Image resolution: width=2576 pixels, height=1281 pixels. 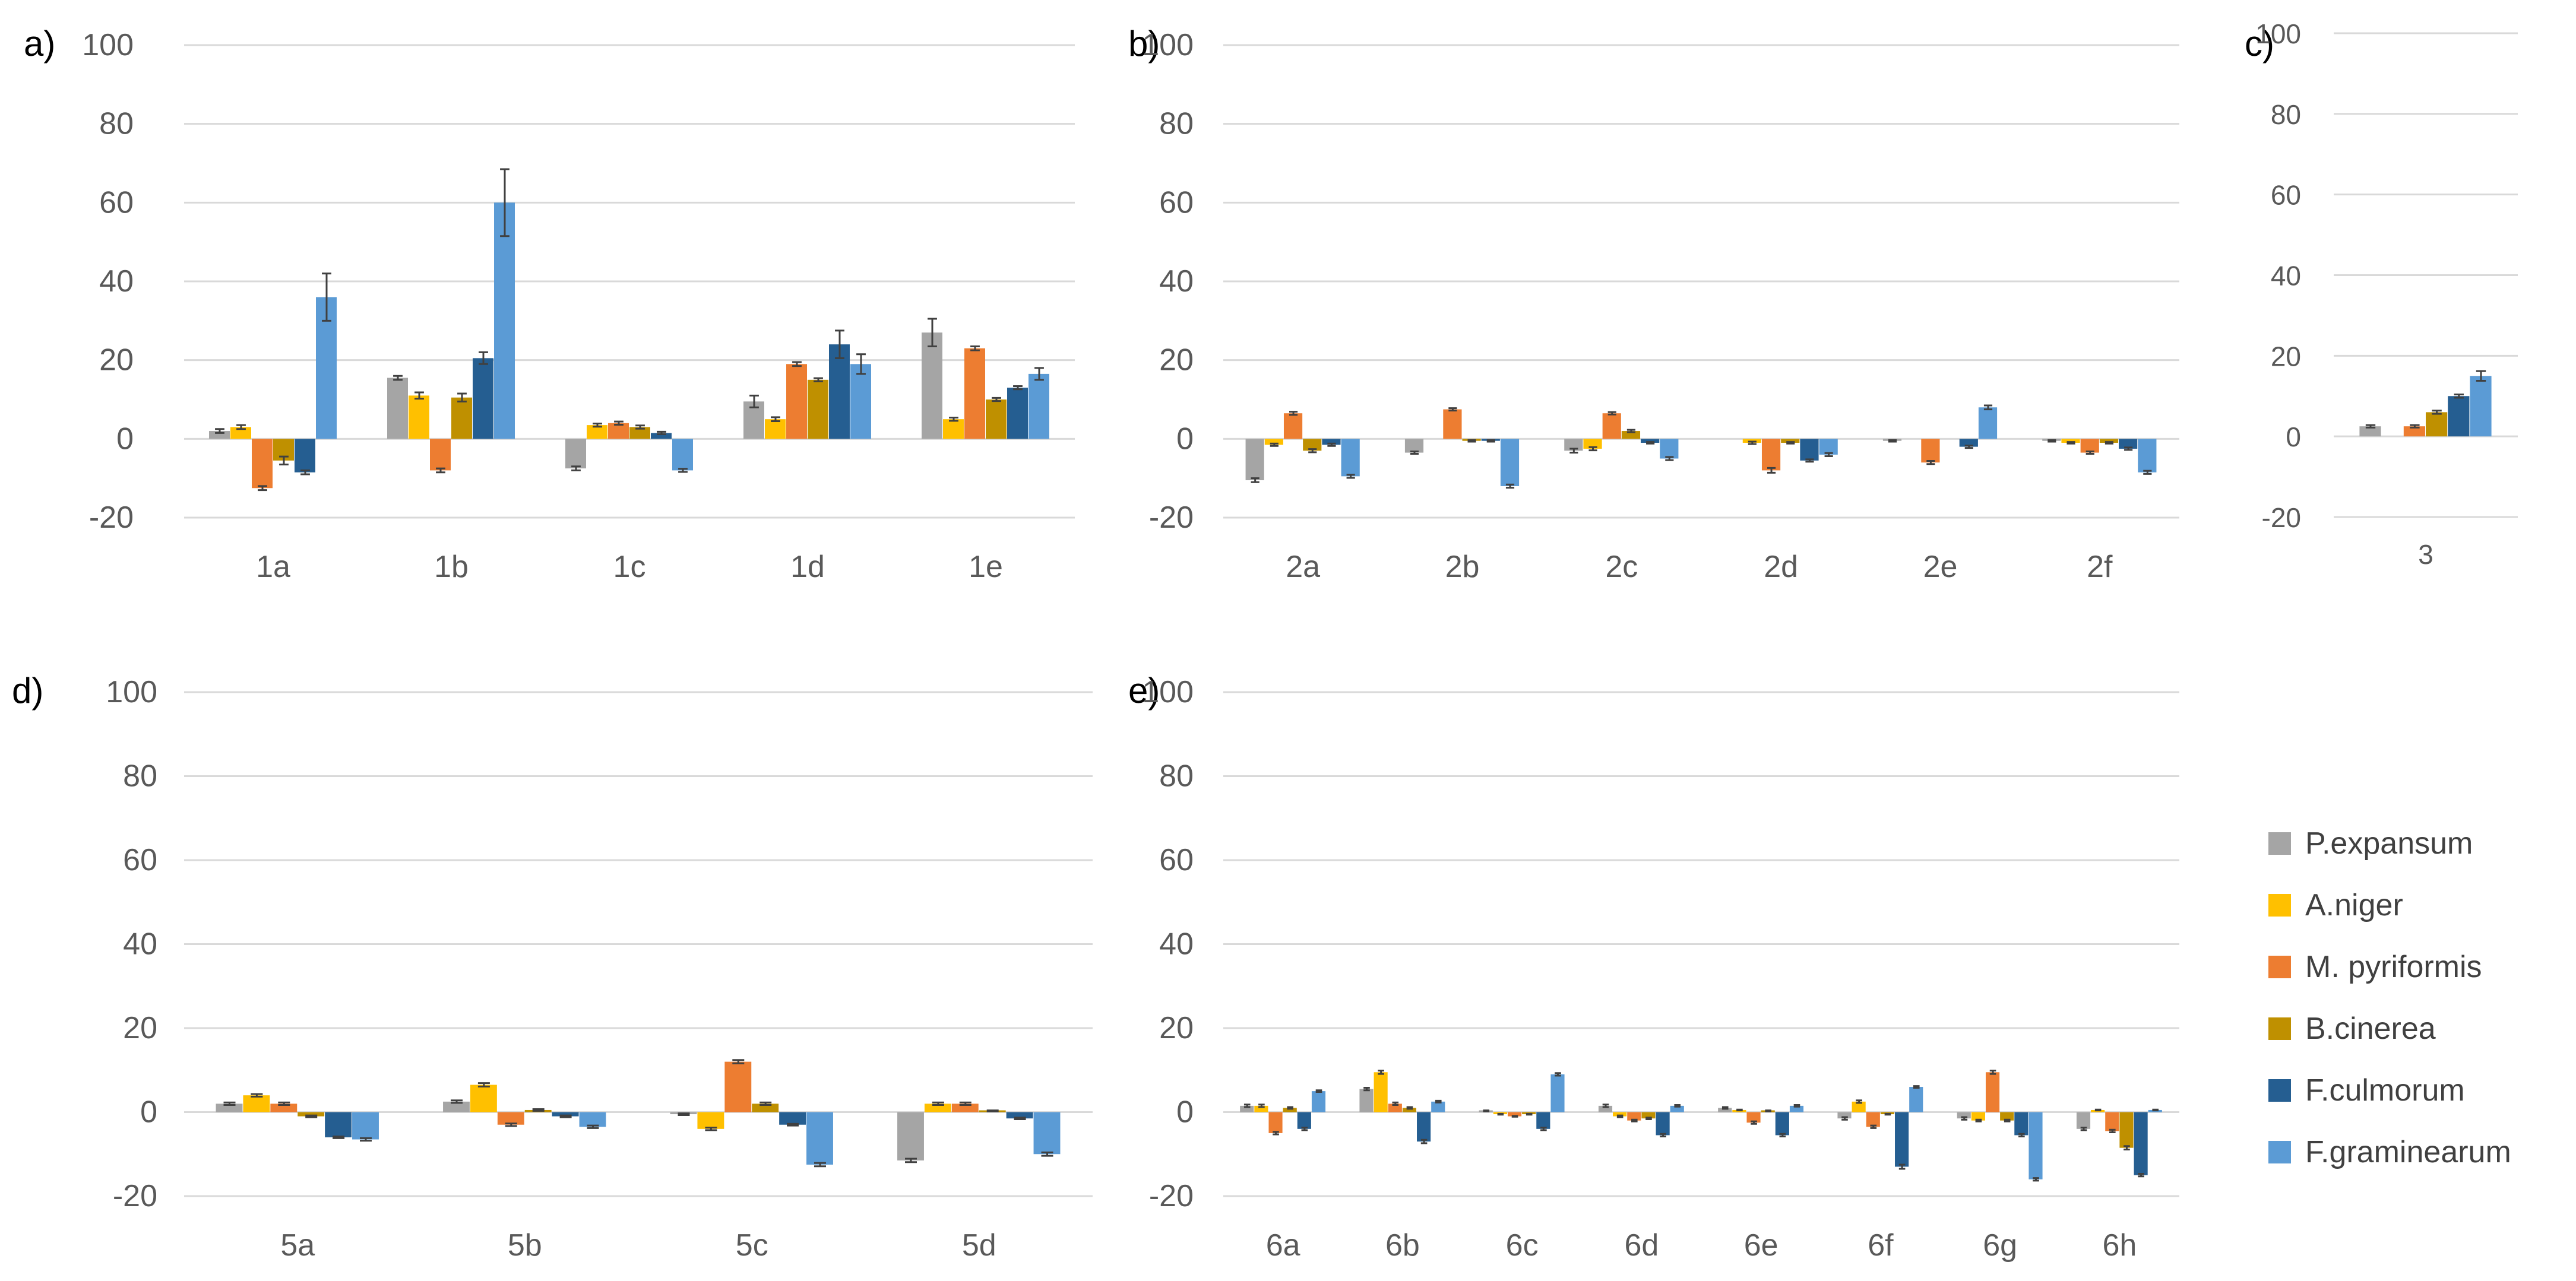 I want to click on bar-5d-fgraminearum, so click(x=1047, y=1134).